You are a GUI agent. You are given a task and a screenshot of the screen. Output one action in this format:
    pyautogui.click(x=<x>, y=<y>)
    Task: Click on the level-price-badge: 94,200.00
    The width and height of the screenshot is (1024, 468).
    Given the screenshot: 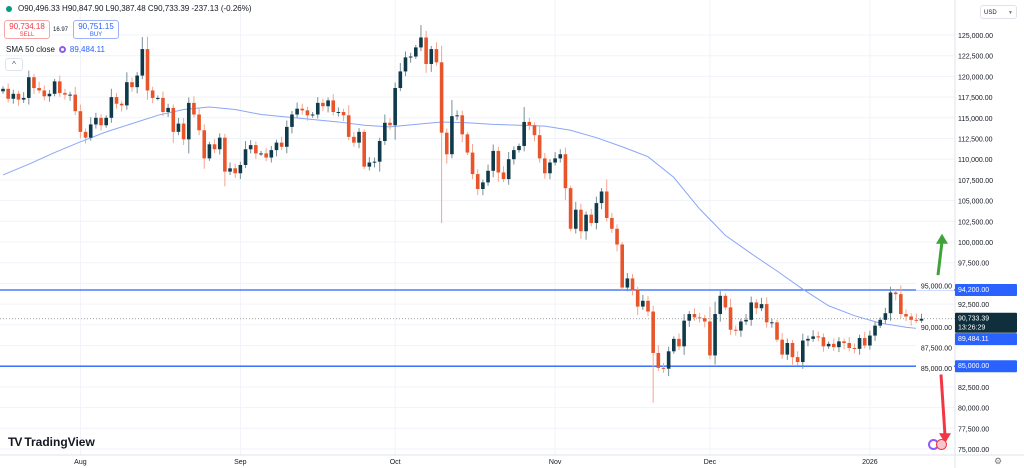 What is the action you would take?
    pyautogui.click(x=986, y=290)
    